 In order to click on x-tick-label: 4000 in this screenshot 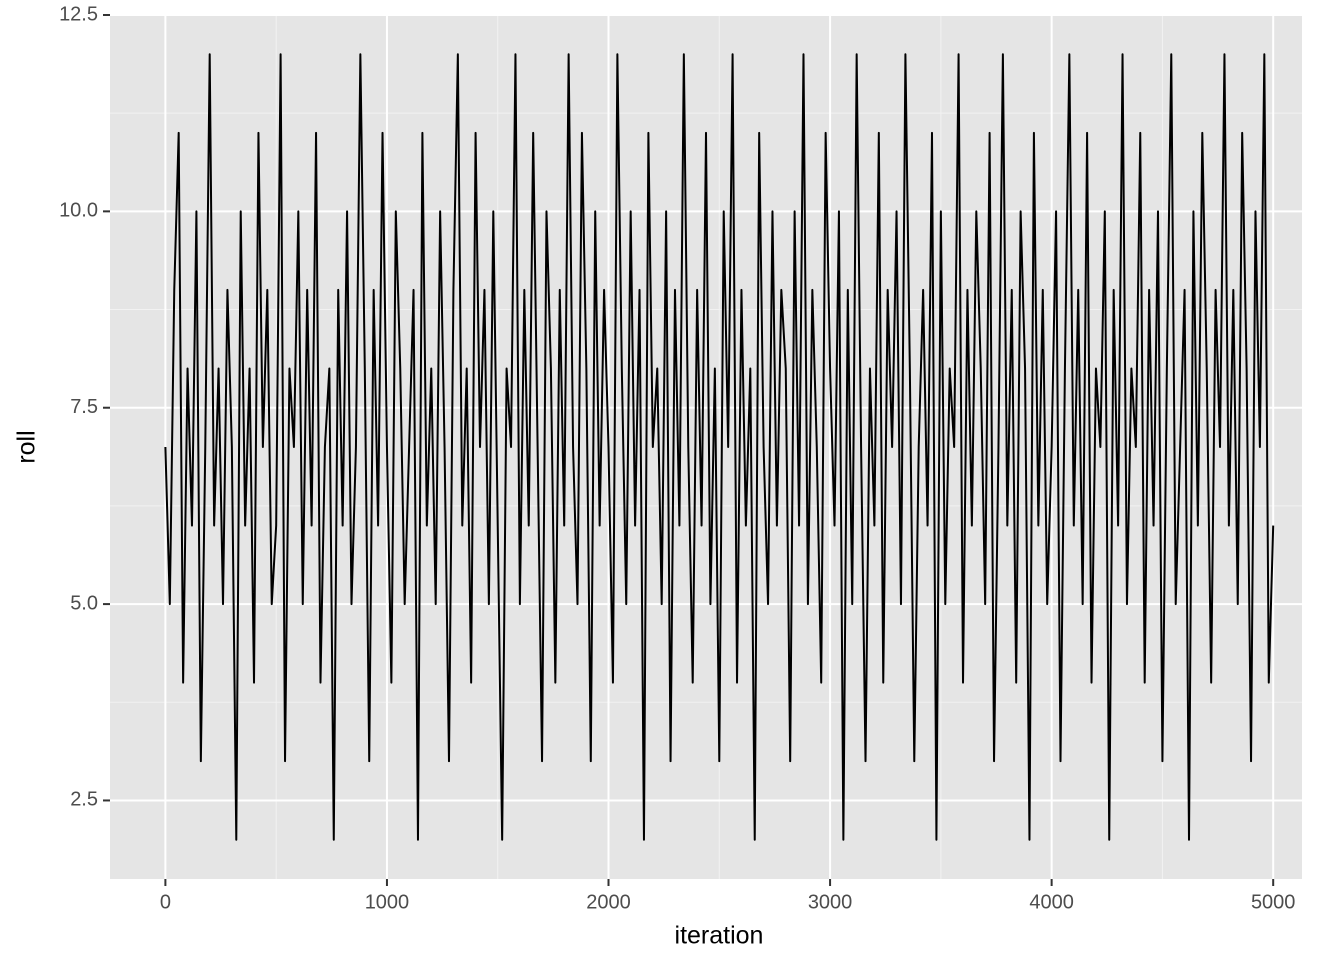, I will do `click(1051, 902)`.